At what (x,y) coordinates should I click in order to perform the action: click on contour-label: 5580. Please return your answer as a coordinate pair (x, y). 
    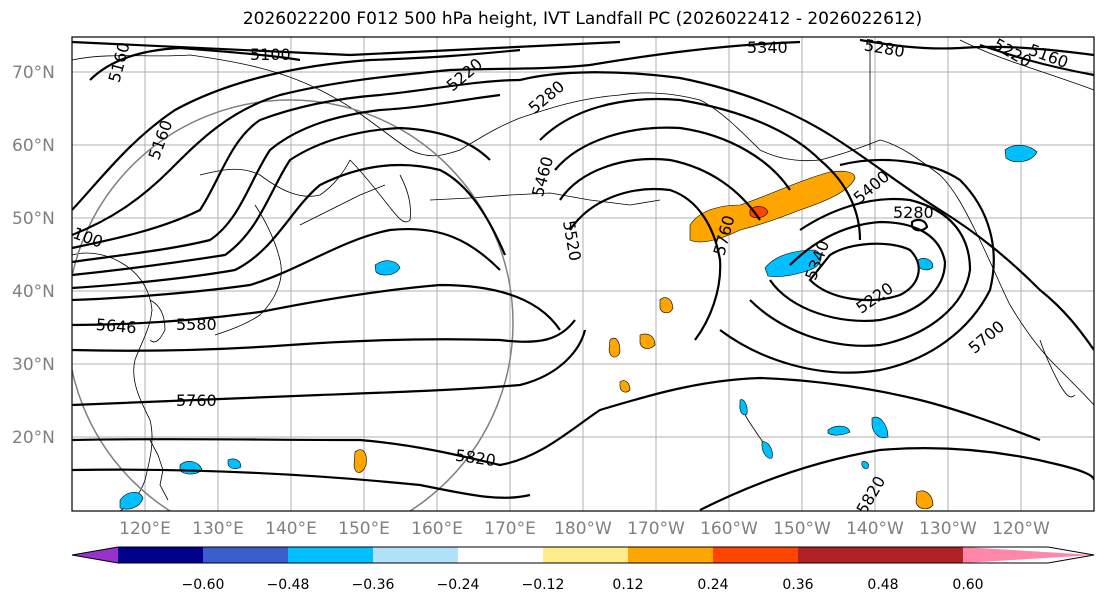
    Looking at the image, I should click on (196, 324).